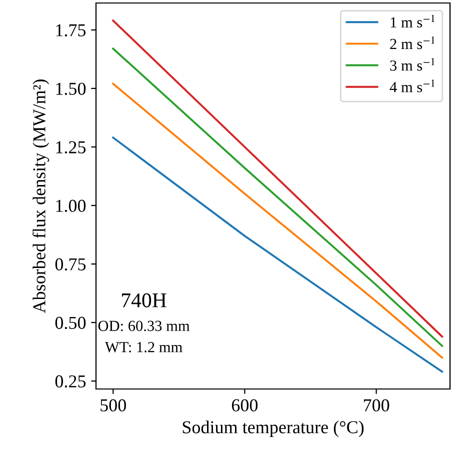 This screenshot has height=456, width=451. Describe the element at coordinates (412, 21) in the screenshot. I see `legend-label: 1 m s$^{−1}$` at that location.